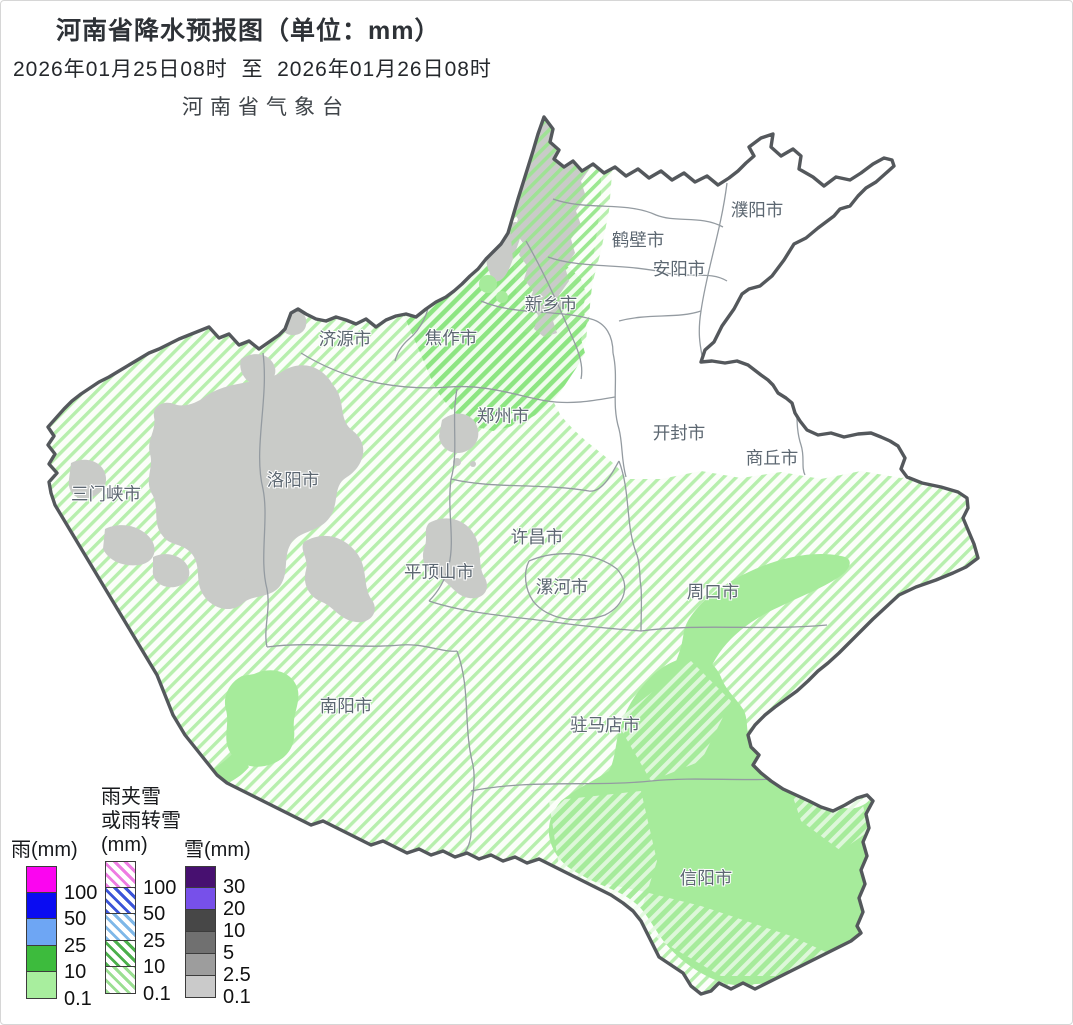 The image size is (1073, 1025). I want to click on label-jiaozuo: 焦作市, so click(451, 338).